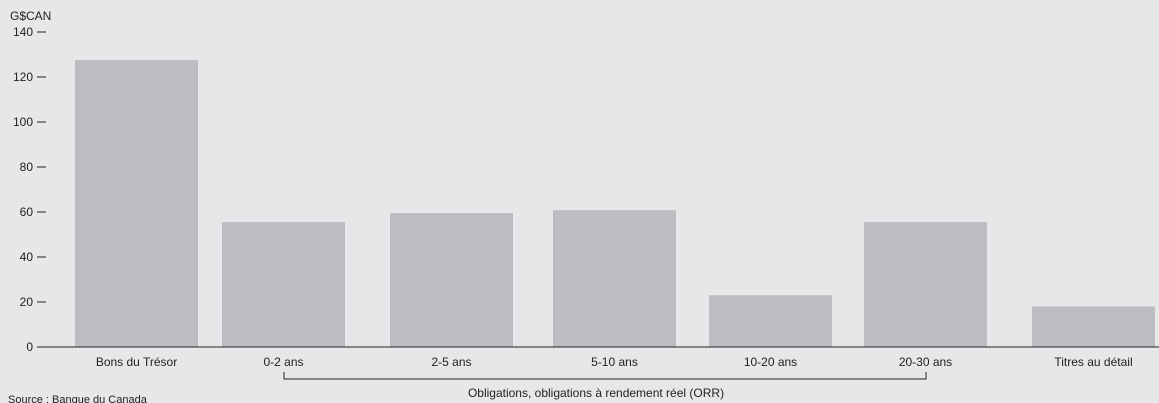 This screenshot has width=1159, height=403. Describe the element at coordinates (925, 362) in the screenshot. I see `x-category-label: 20-30 ans` at that location.